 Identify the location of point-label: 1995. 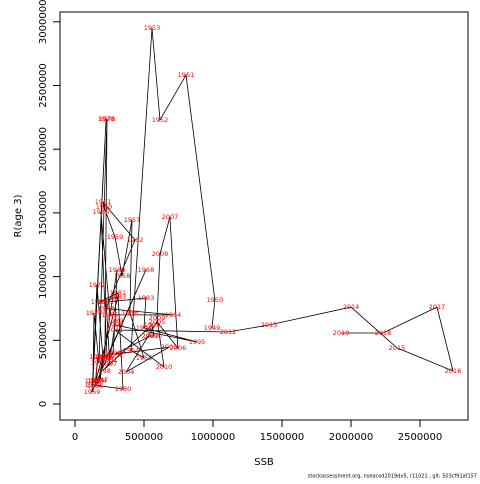
(197, 342).